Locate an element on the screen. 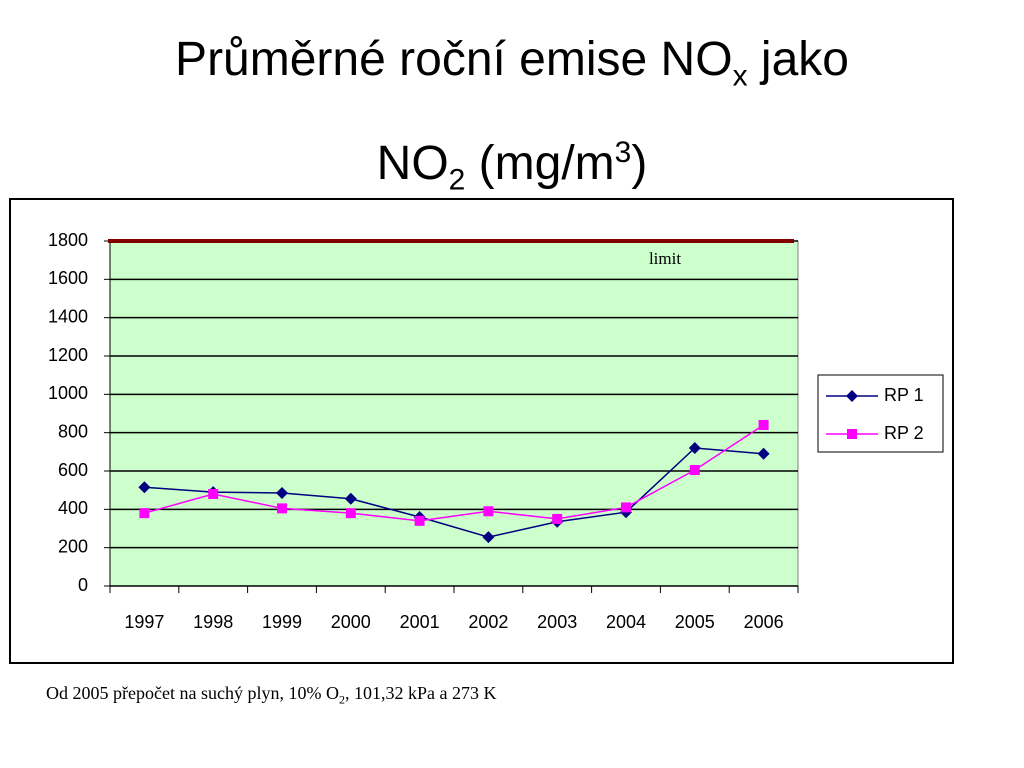  y-tick-label: 600 is located at coordinates (73, 470).